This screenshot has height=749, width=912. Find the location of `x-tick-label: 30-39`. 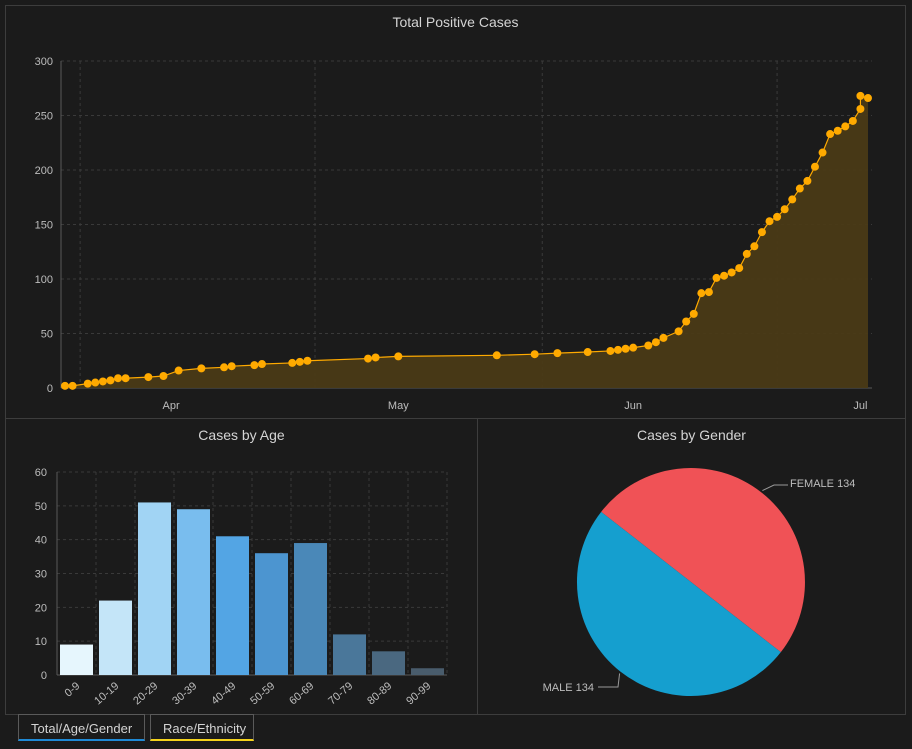

x-tick-label: 30-39 is located at coordinates (184, 693).